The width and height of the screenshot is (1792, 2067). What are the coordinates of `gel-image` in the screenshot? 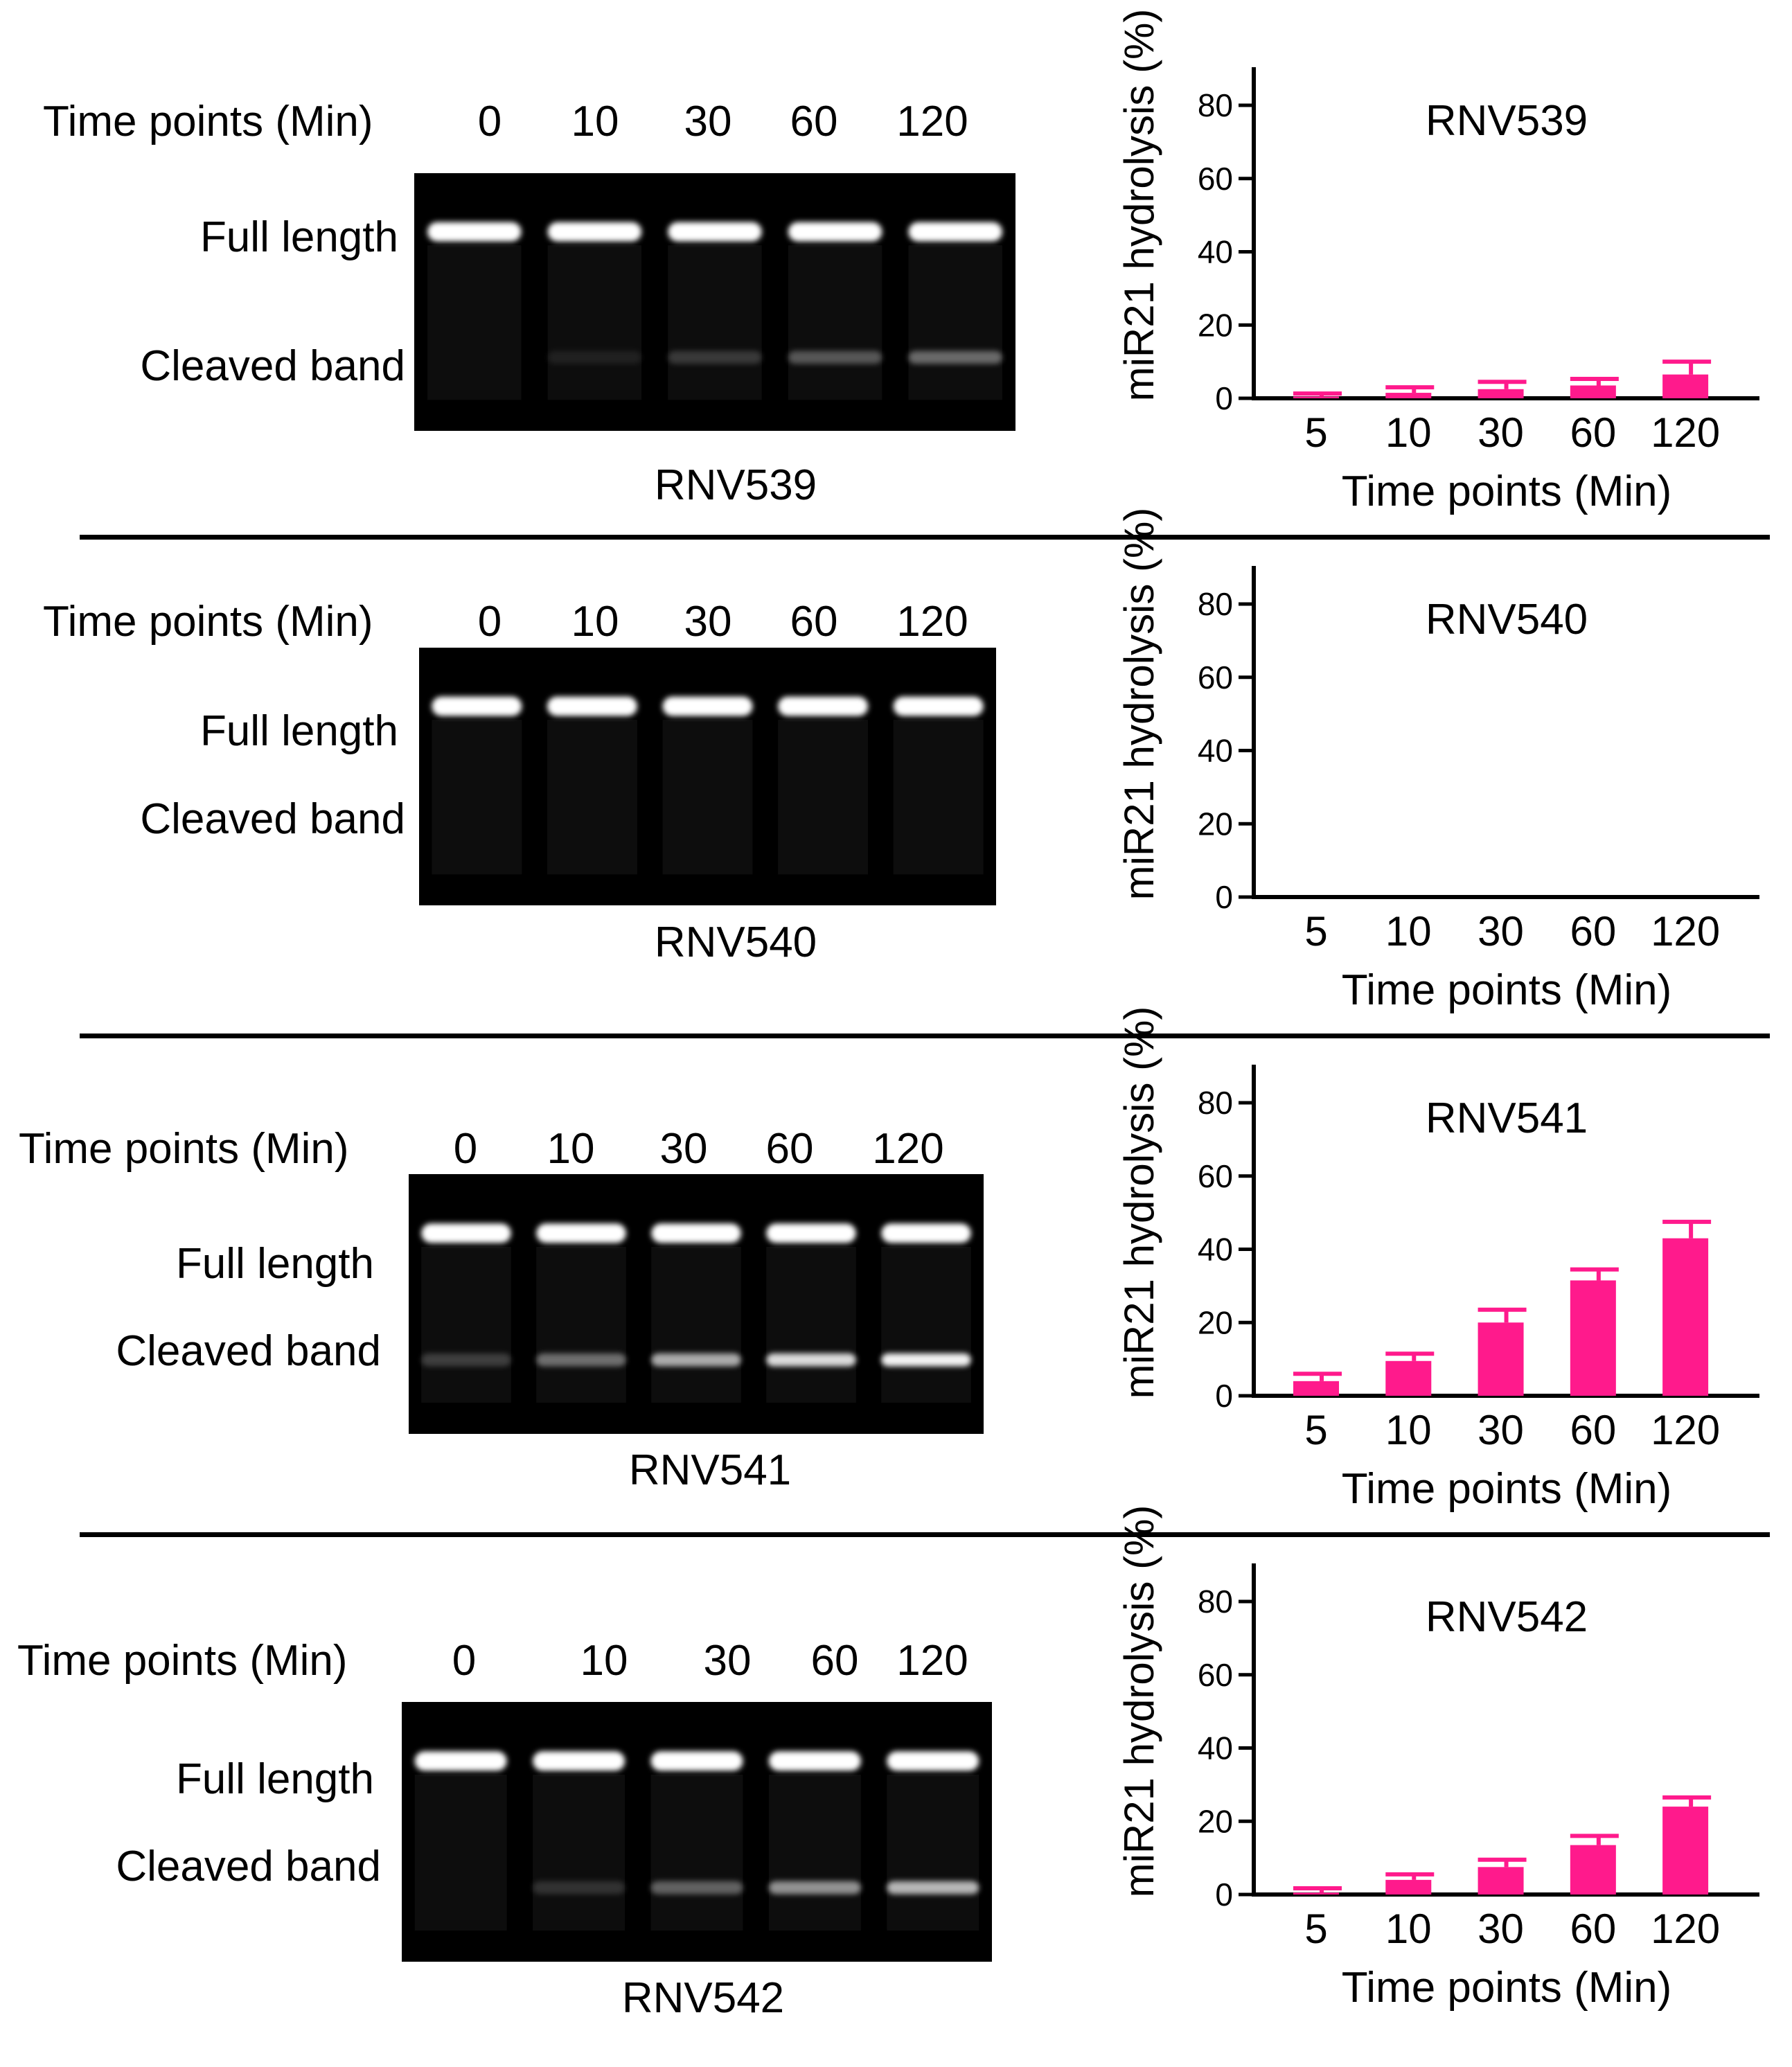 It's located at (707, 776).